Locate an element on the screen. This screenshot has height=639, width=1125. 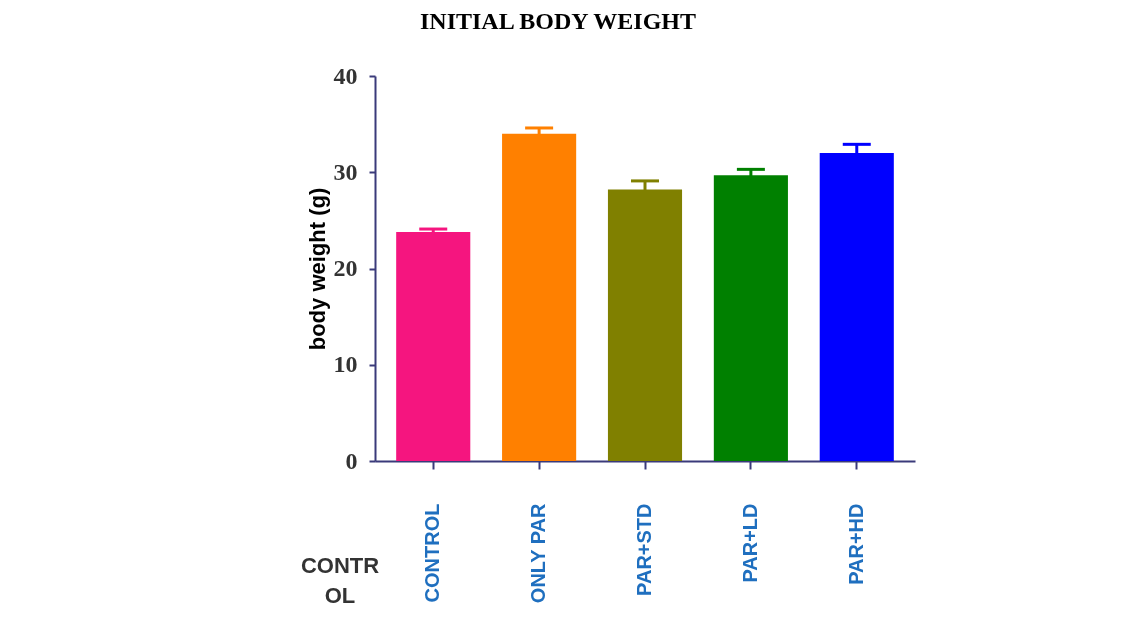
y-axis-title: body weight (g) is located at coordinates (317, 269).